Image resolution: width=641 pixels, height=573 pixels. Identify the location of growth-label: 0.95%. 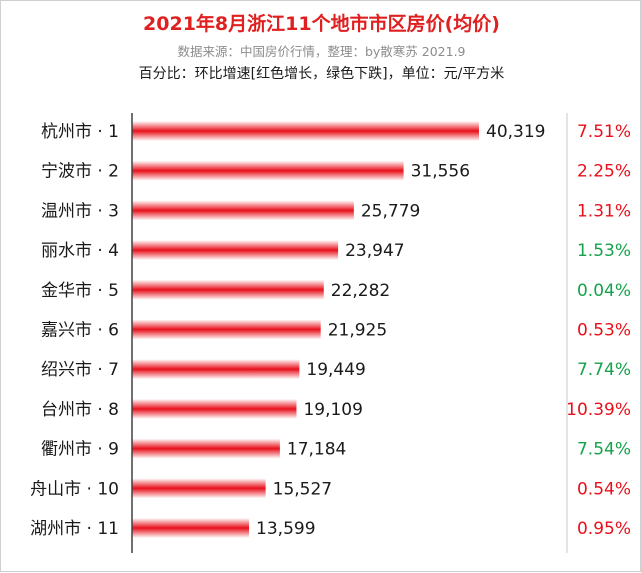
(604, 529).